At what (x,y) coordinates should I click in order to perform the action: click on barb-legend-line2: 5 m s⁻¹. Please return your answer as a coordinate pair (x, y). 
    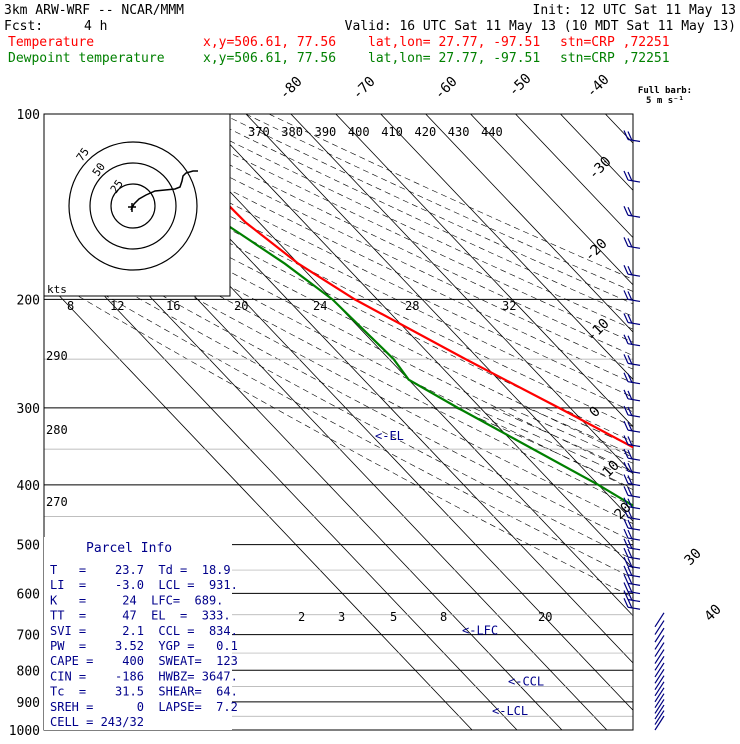
    Looking at the image, I should click on (665, 101).